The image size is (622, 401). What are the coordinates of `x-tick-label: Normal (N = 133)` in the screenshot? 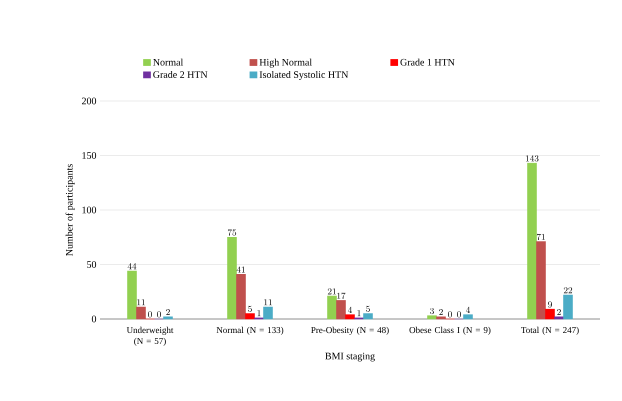 It's located at (250, 330).